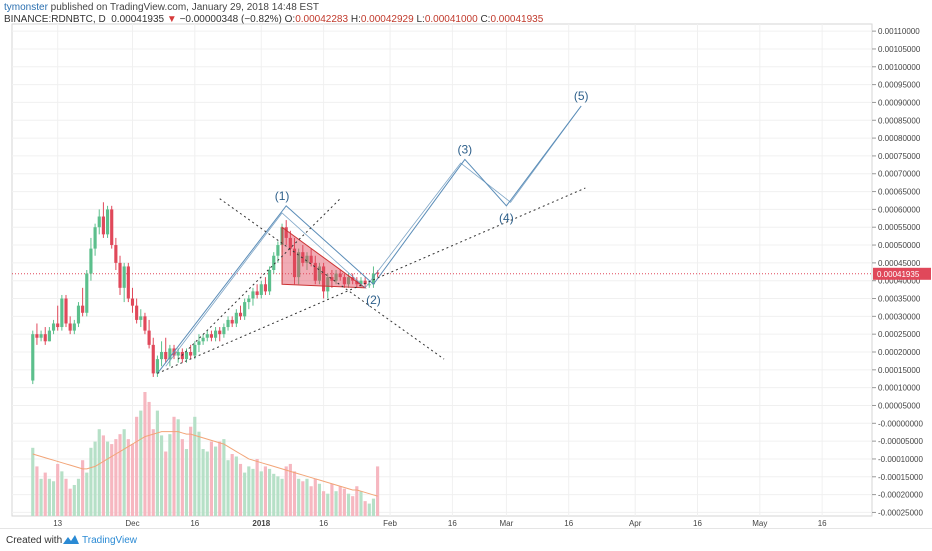  Describe the element at coordinates (899, 156) in the screenshot. I see `y-tick-label: 0.00075000` at that location.